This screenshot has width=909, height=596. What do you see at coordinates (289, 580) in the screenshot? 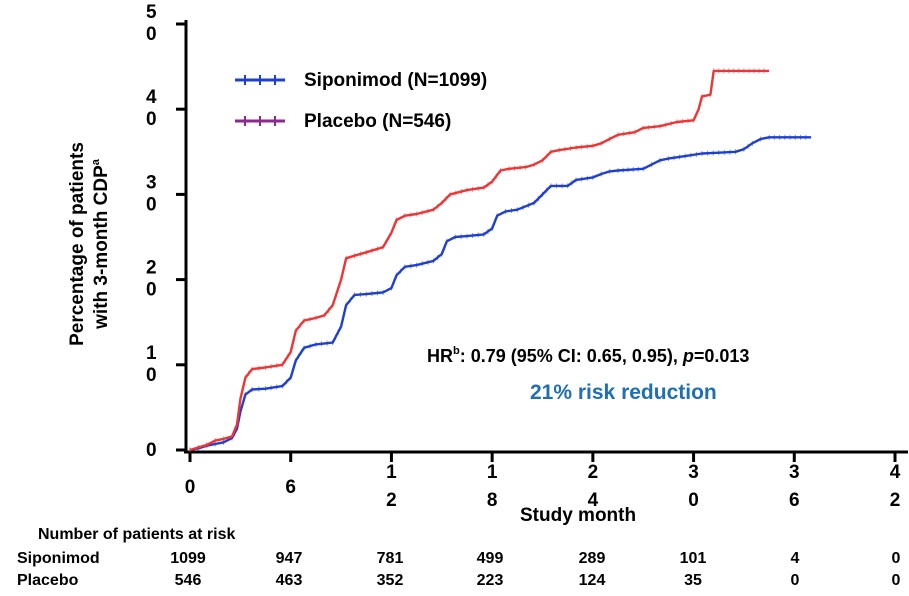
I see `risk-cell: 463` at bounding box center [289, 580].